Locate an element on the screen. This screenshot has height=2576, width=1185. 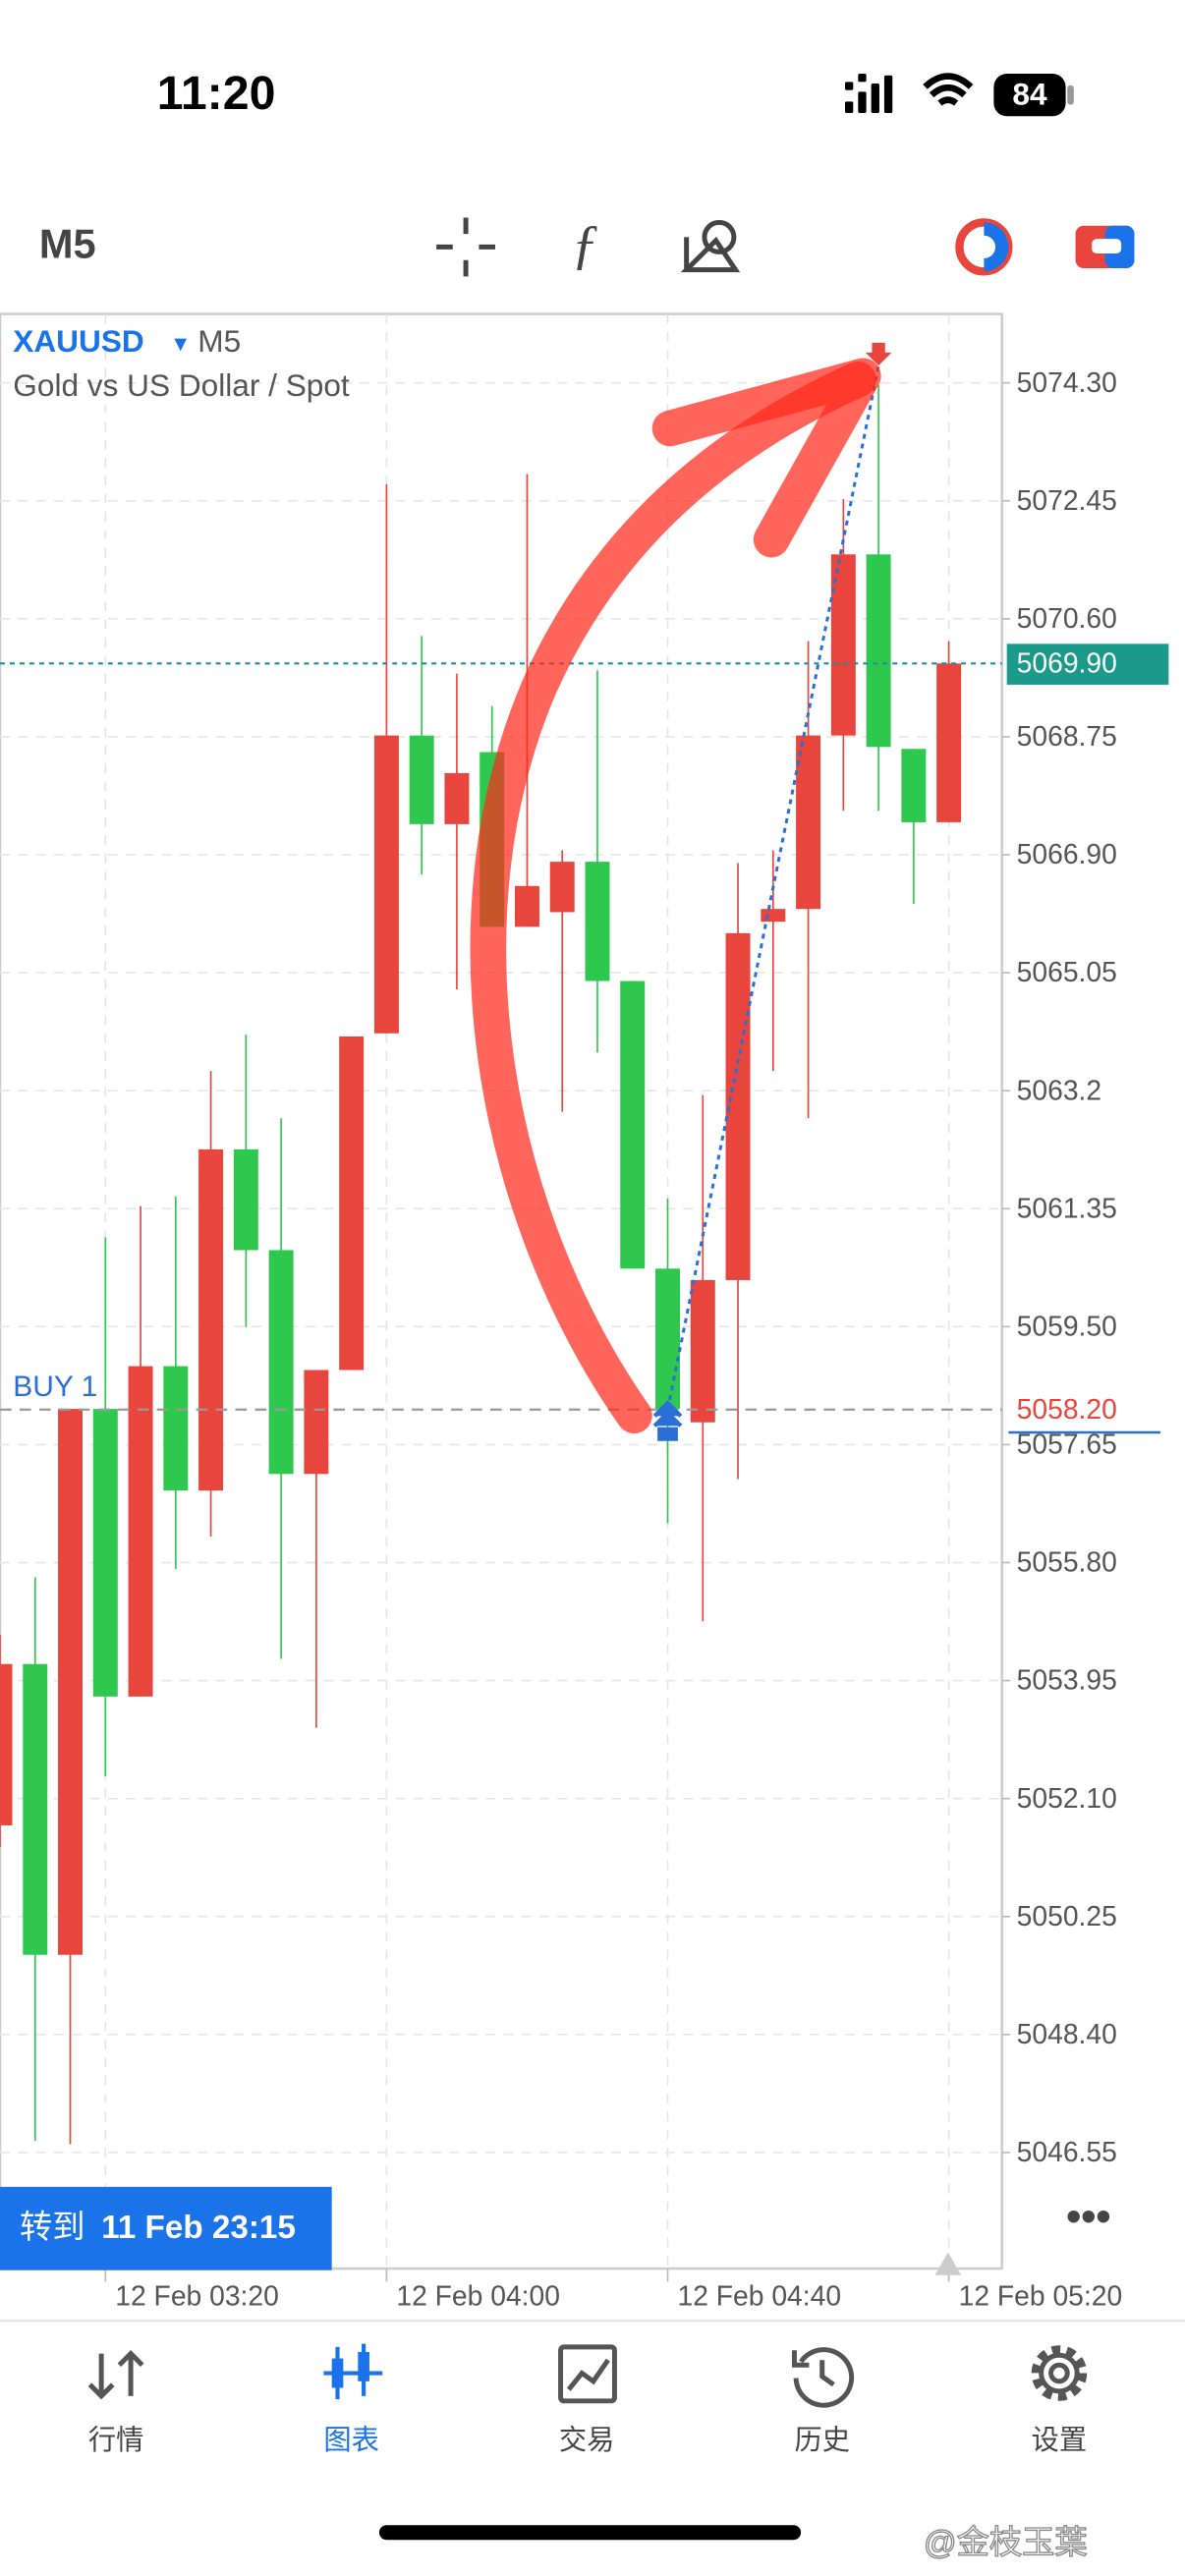
history-icon is located at coordinates (823, 2377).